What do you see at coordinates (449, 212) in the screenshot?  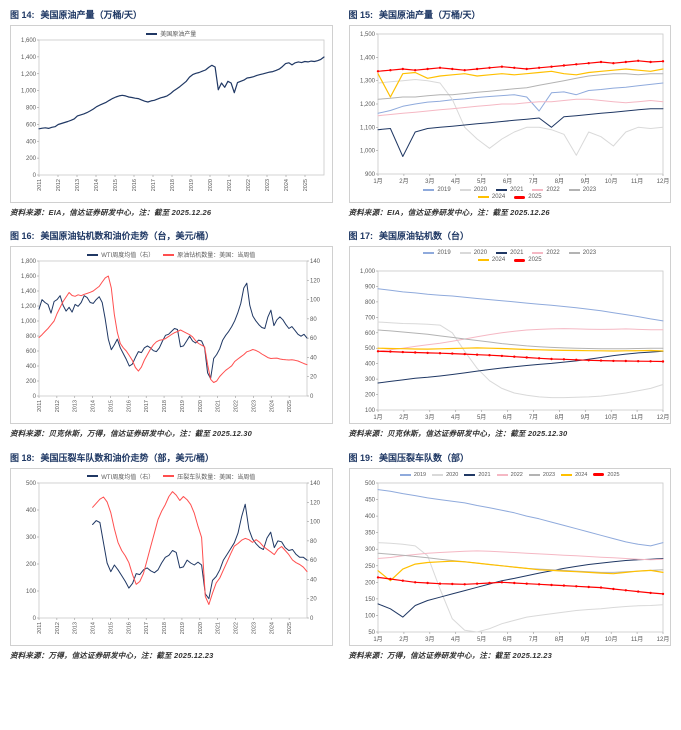 I see `source-note: 资料来源：EIA，信达证券研发中心，注：截至 2025.12.26` at bounding box center [449, 212].